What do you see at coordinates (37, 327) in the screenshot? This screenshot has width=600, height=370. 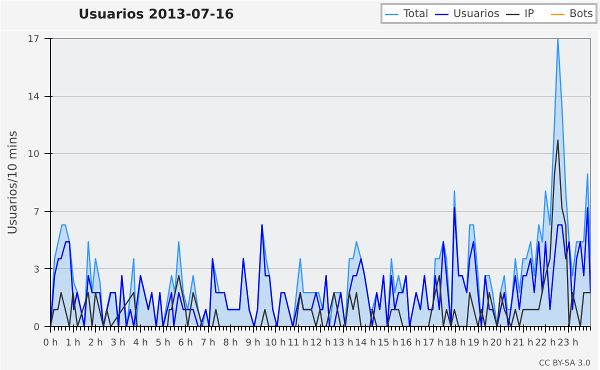 I see `y-tick-label: 0` at bounding box center [37, 327].